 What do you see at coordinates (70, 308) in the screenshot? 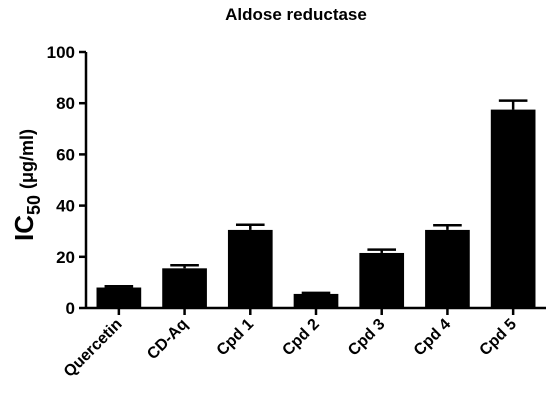
I see `y-tick-label: 0` at bounding box center [70, 308].